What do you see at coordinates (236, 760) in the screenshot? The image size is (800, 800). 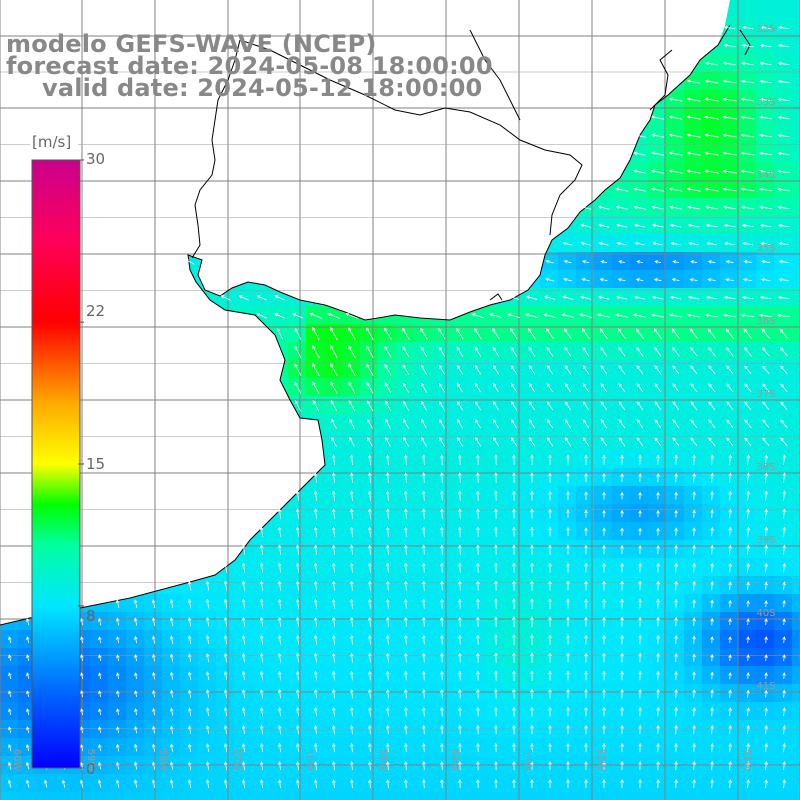 I see `longitude-label: 57W` at bounding box center [236, 760].